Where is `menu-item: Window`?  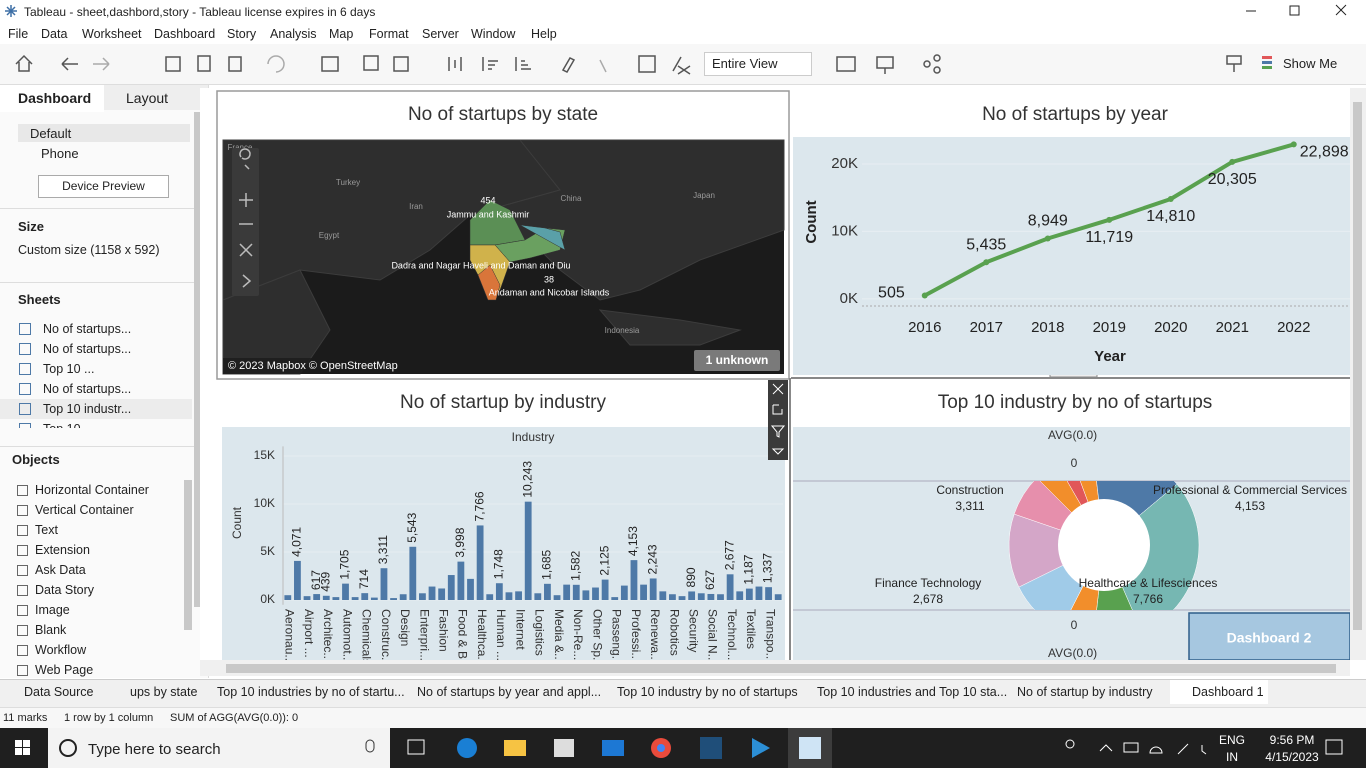 menu-item: Window is located at coordinates (493, 34).